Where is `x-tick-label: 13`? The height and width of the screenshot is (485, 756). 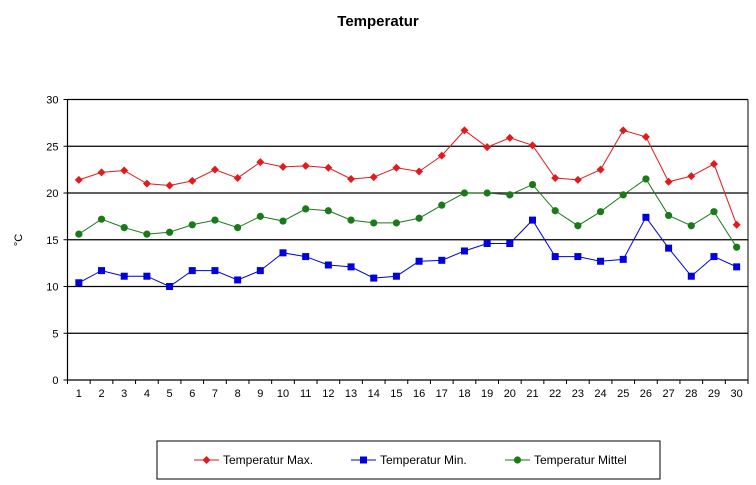
x-tick-label: 13 is located at coordinates (351, 394).